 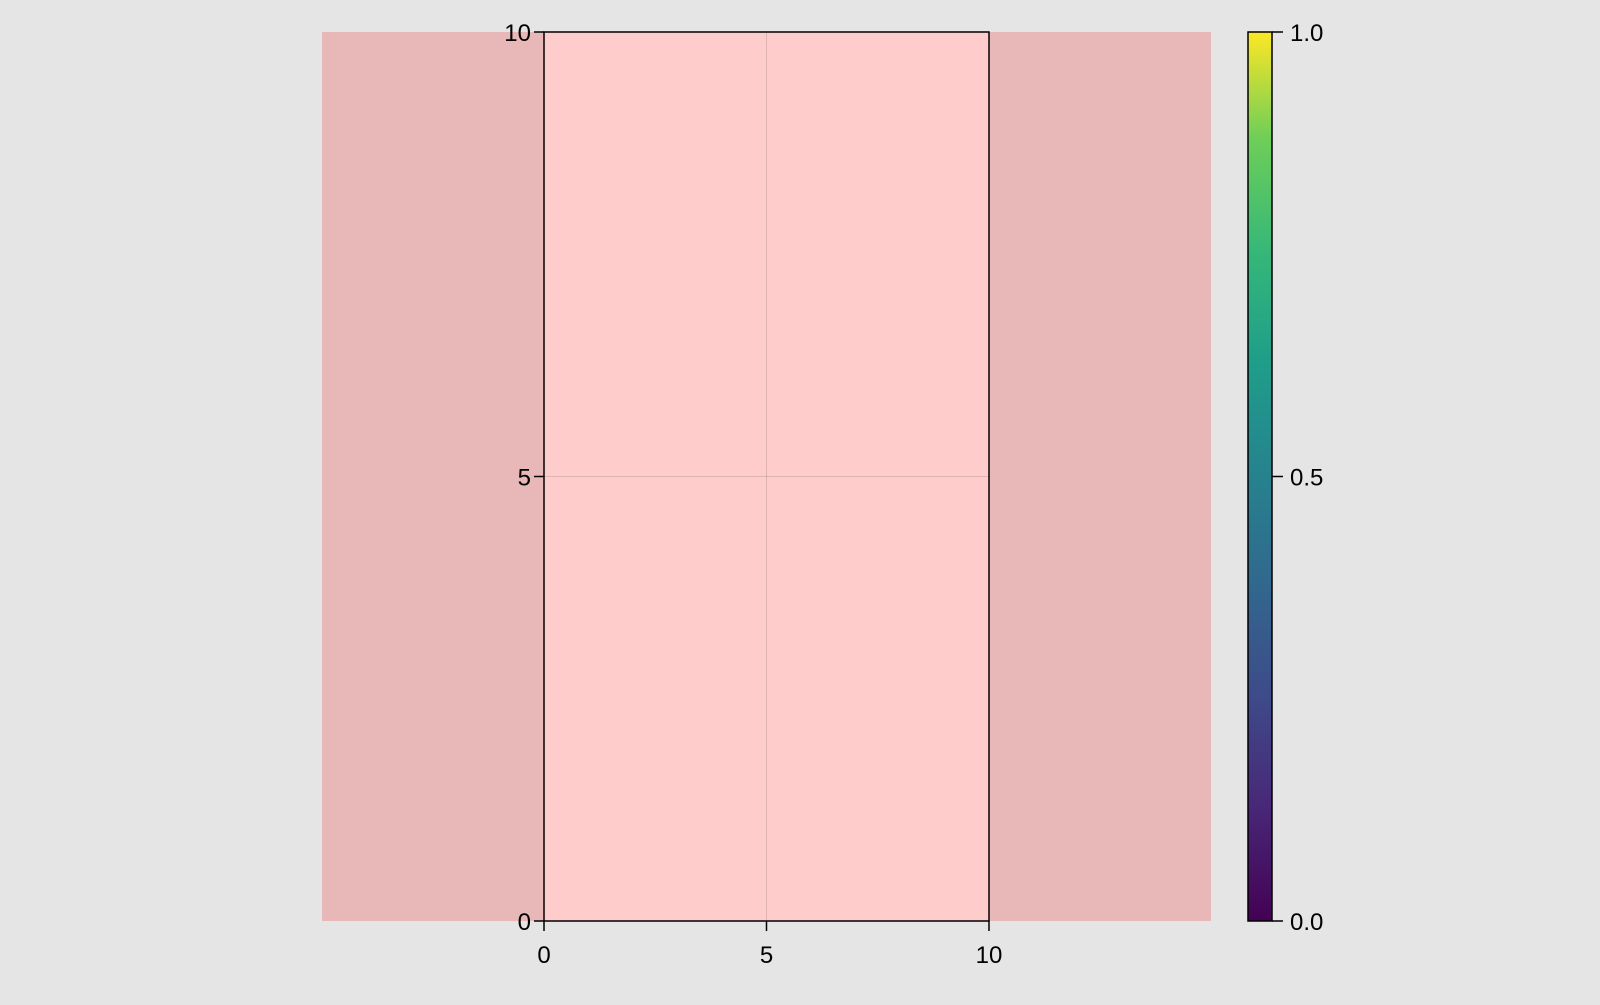 I want to click on colorbar-axis: 0.0 0.5 1.0, so click(x=1297, y=478).